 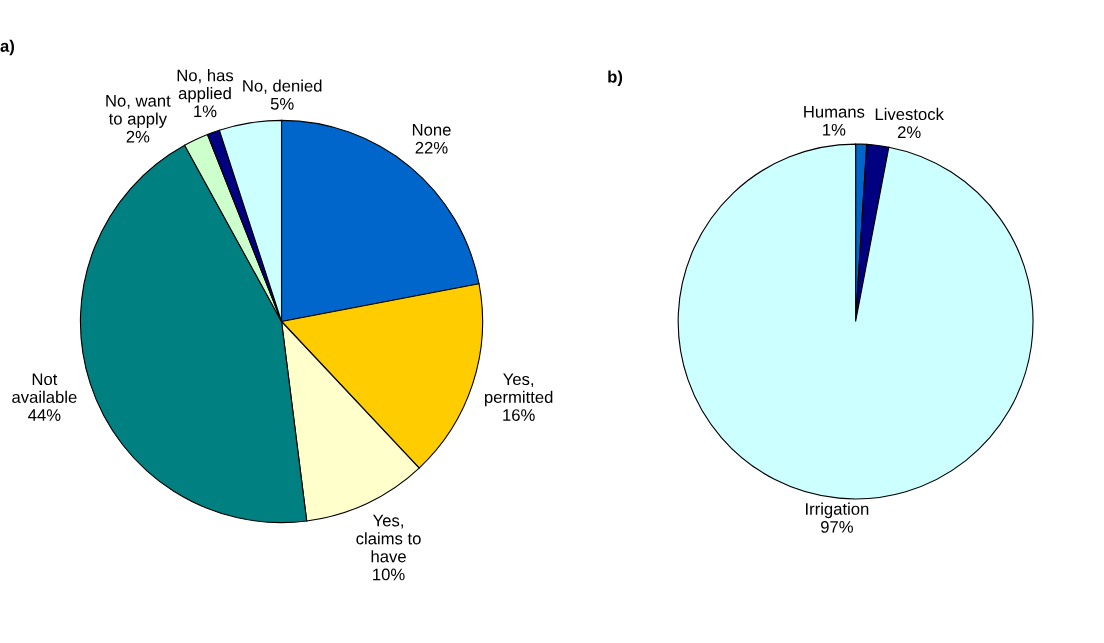 What do you see at coordinates (7, 47) in the screenshot?
I see `chart-title: a)` at bounding box center [7, 47].